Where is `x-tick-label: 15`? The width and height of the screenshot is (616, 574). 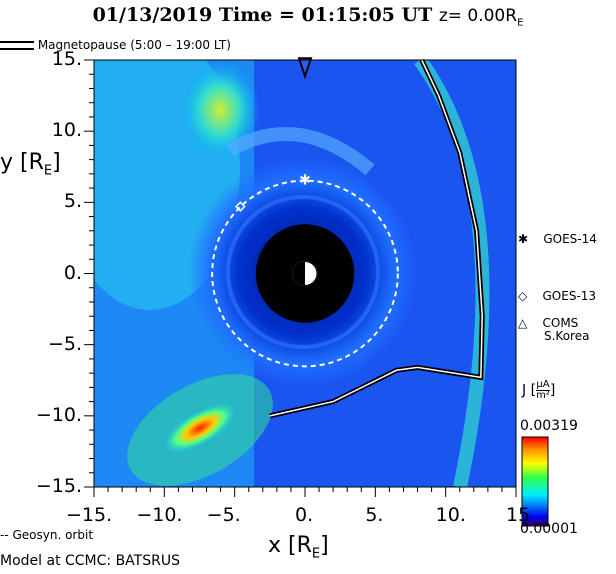
x-tick-label: 15 is located at coordinates (518, 515).